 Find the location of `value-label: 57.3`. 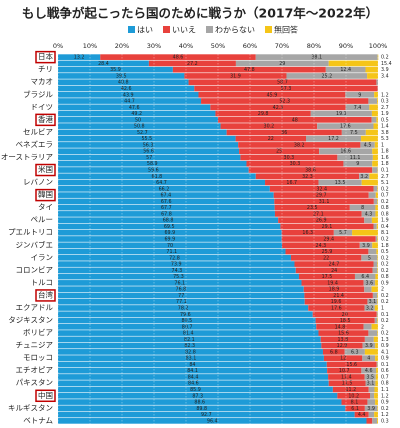

value-label: 57.3 is located at coordinates (286, 89).